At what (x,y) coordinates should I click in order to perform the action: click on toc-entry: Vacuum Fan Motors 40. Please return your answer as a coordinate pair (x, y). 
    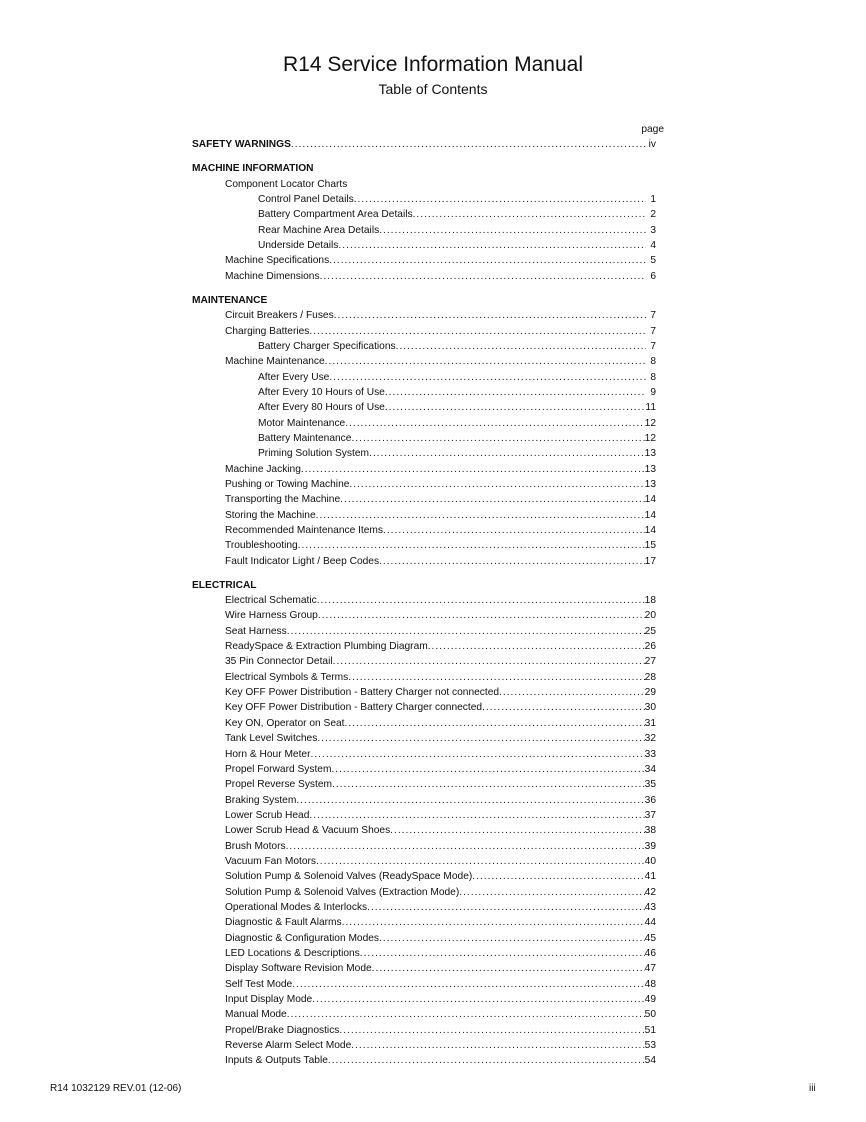
    Looking at the image, I should click on (428, 861).